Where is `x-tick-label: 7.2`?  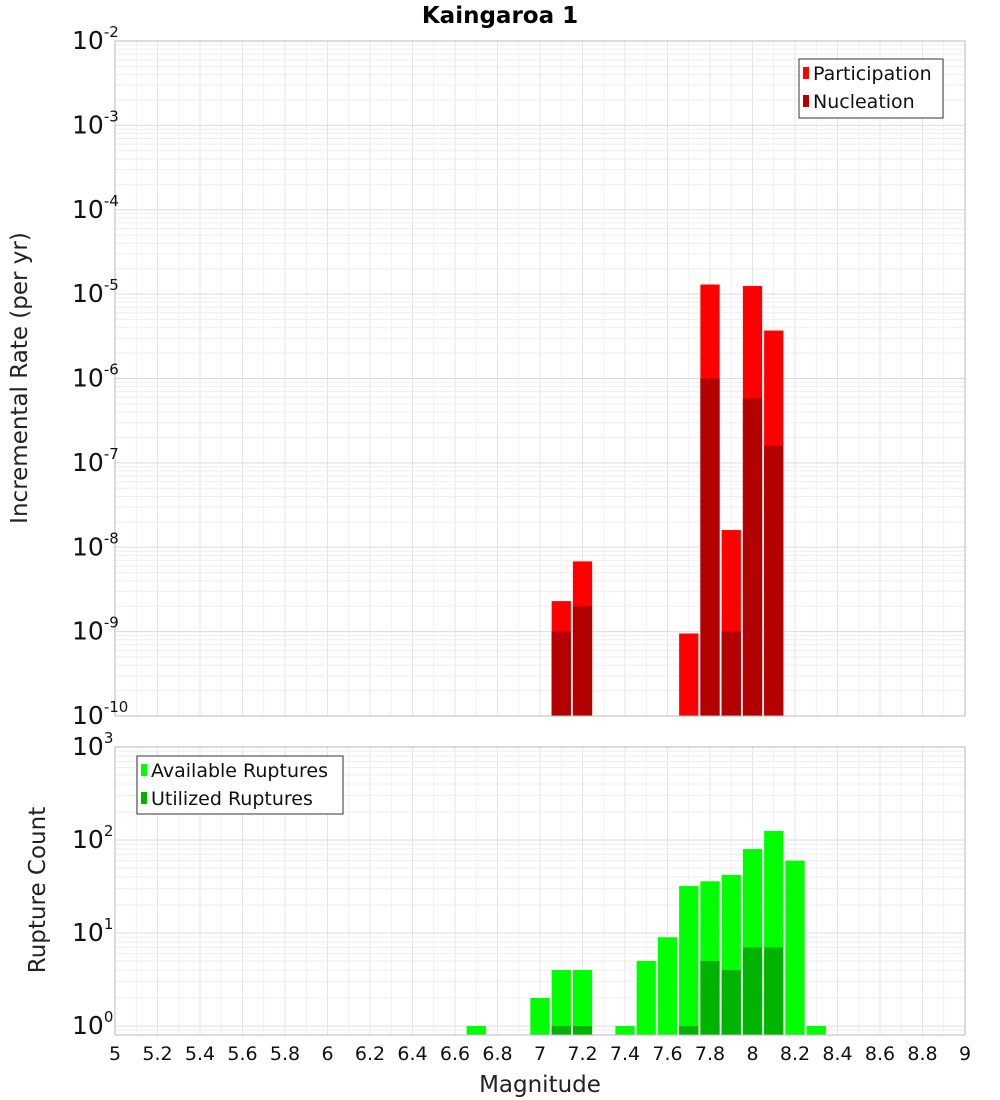
x-tick-label: 7.2 is located at coordinates (582, 1054).